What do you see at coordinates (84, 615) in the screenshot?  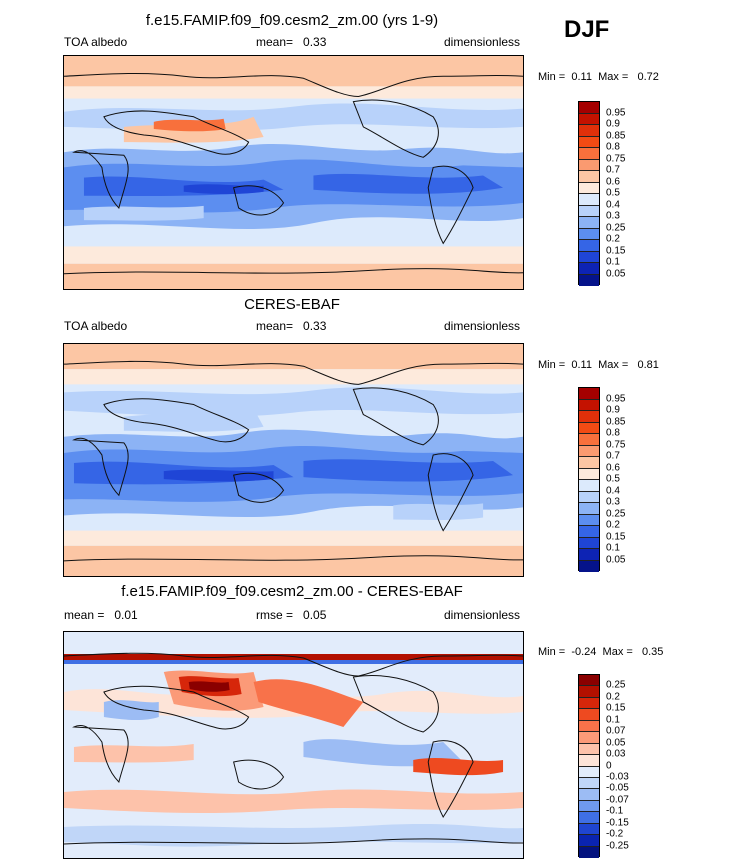 I see `panel3-mean-label: mean =` at bounding box center [84, 615].